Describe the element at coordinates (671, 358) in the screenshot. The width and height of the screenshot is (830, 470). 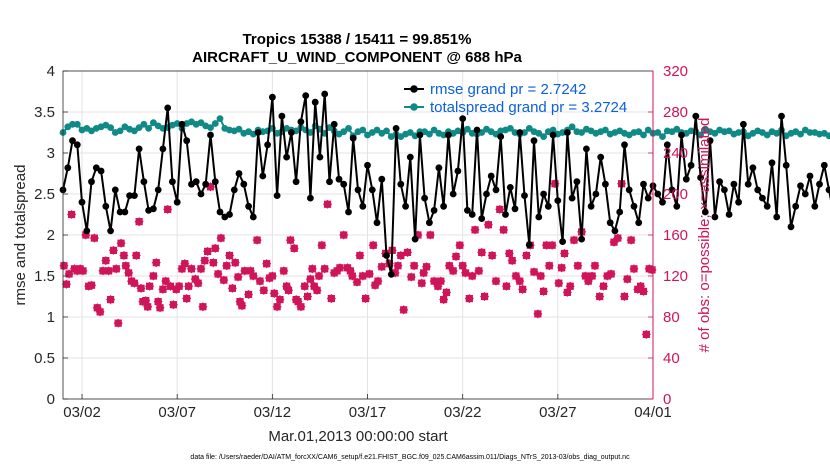
I see `y-tick-label-right: 40` at that location.